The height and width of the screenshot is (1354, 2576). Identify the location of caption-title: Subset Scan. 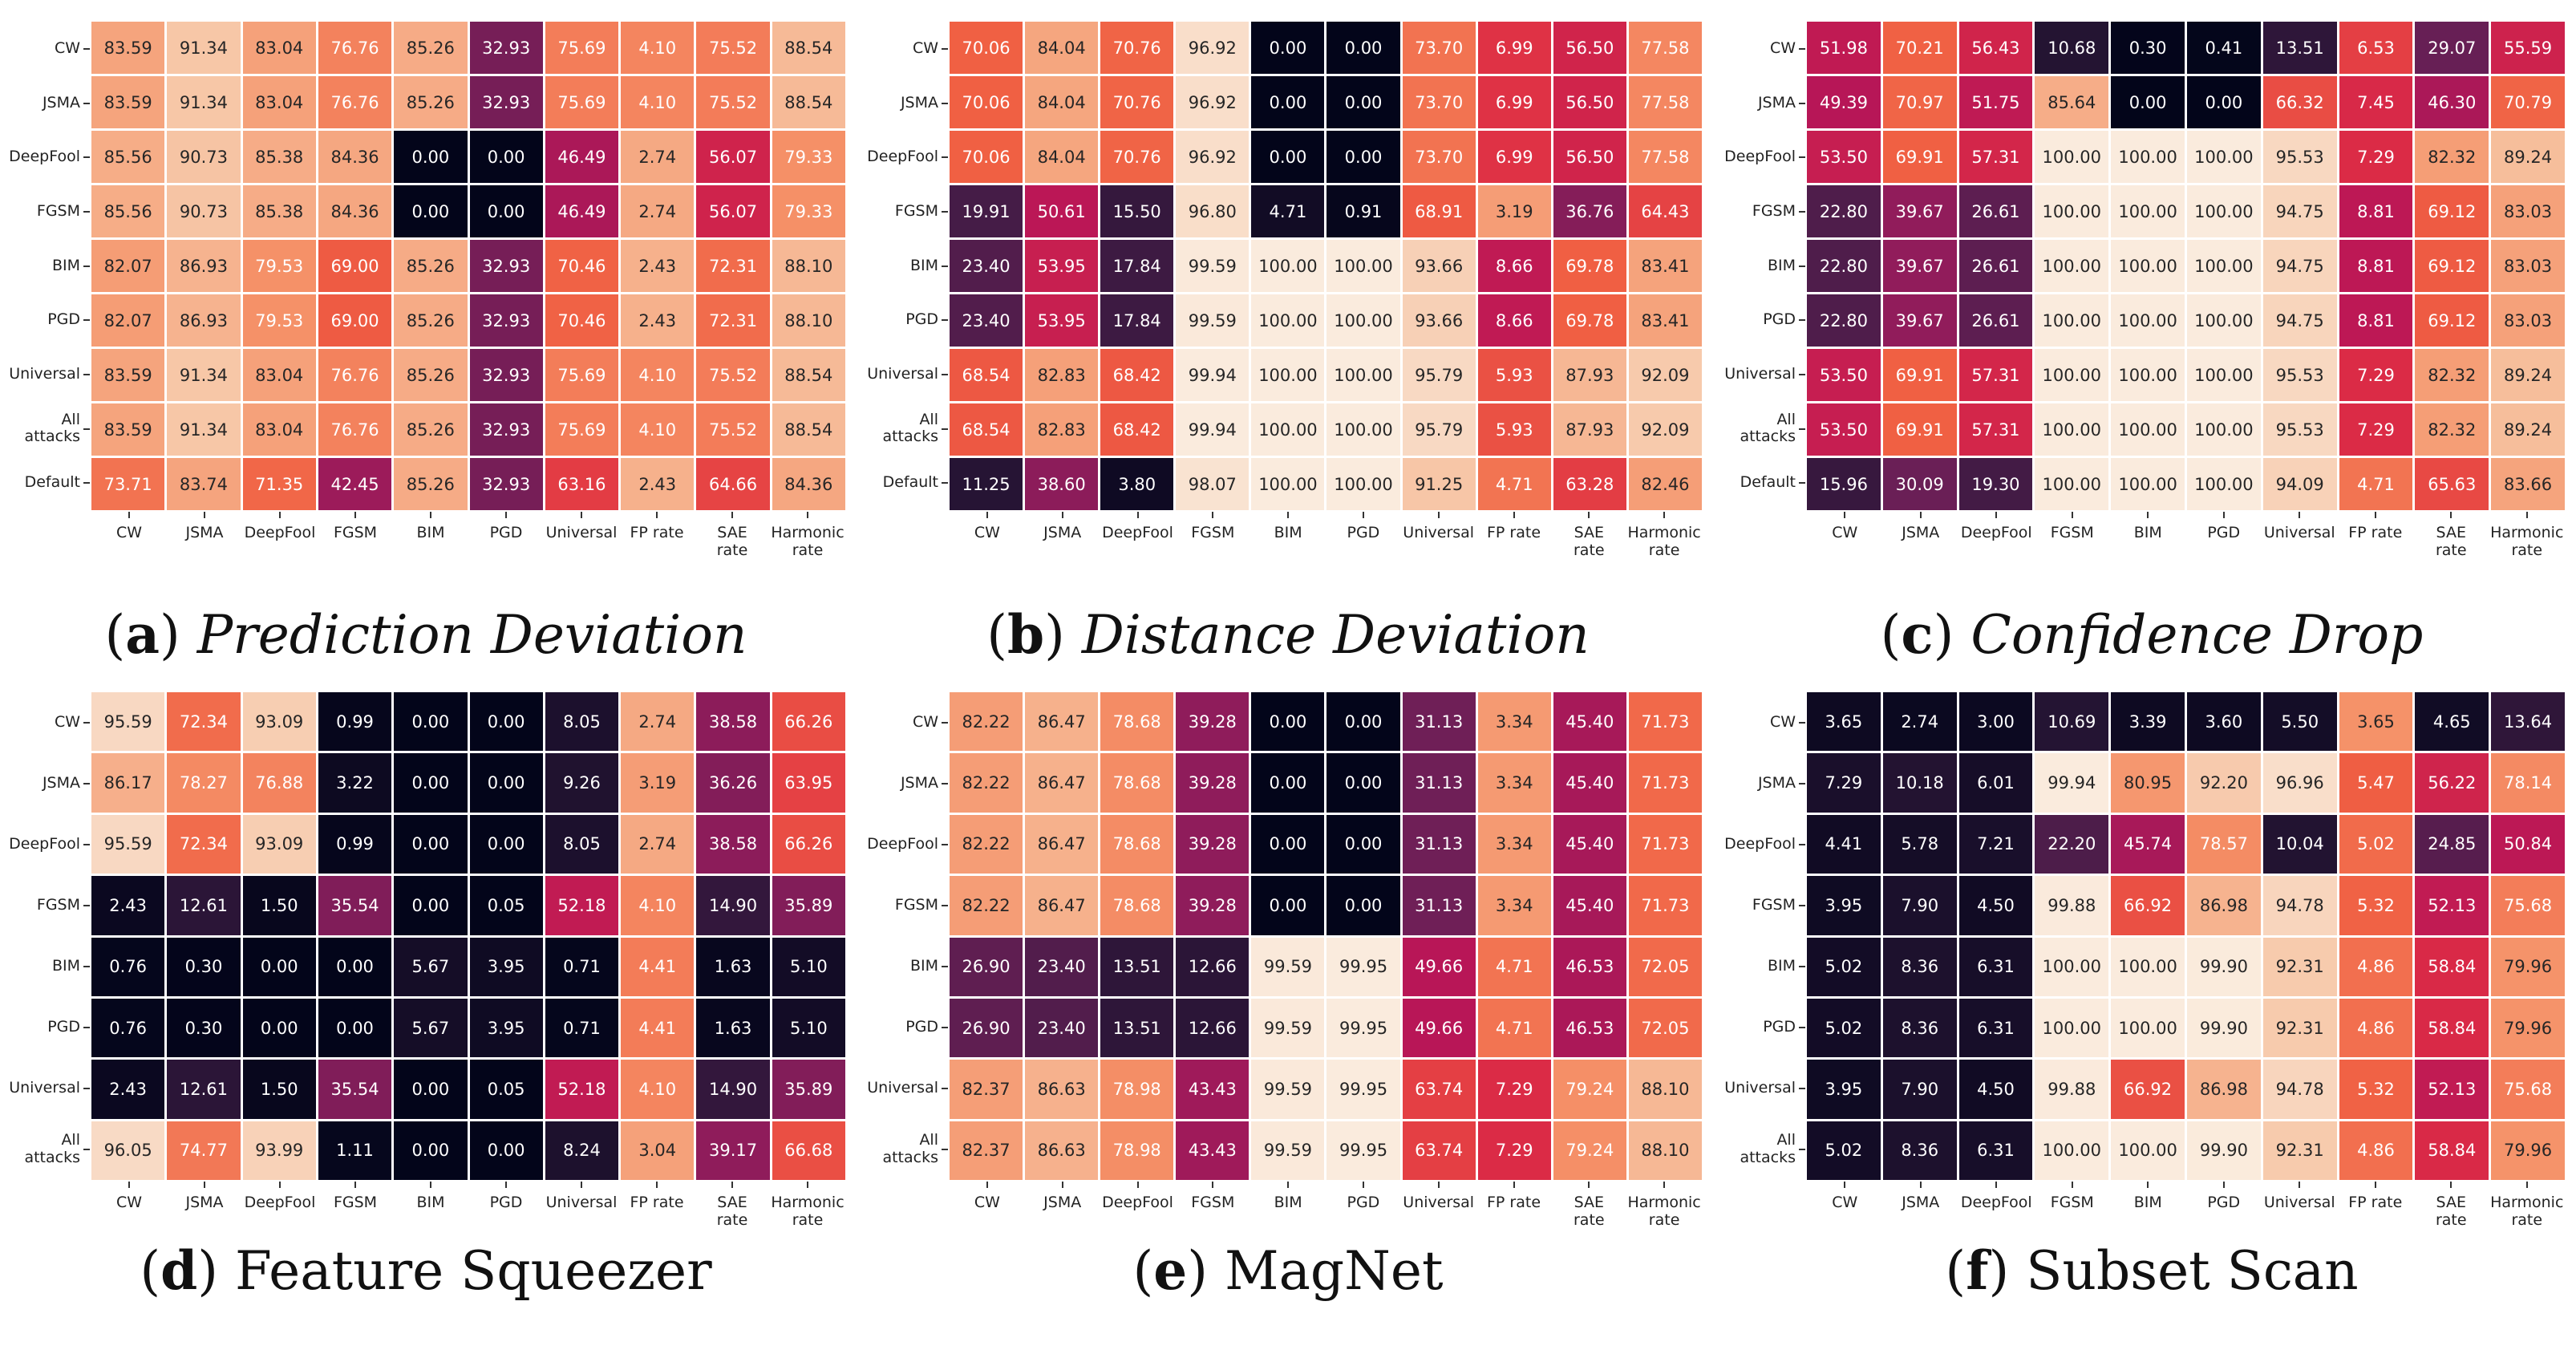
(2192, 1271).